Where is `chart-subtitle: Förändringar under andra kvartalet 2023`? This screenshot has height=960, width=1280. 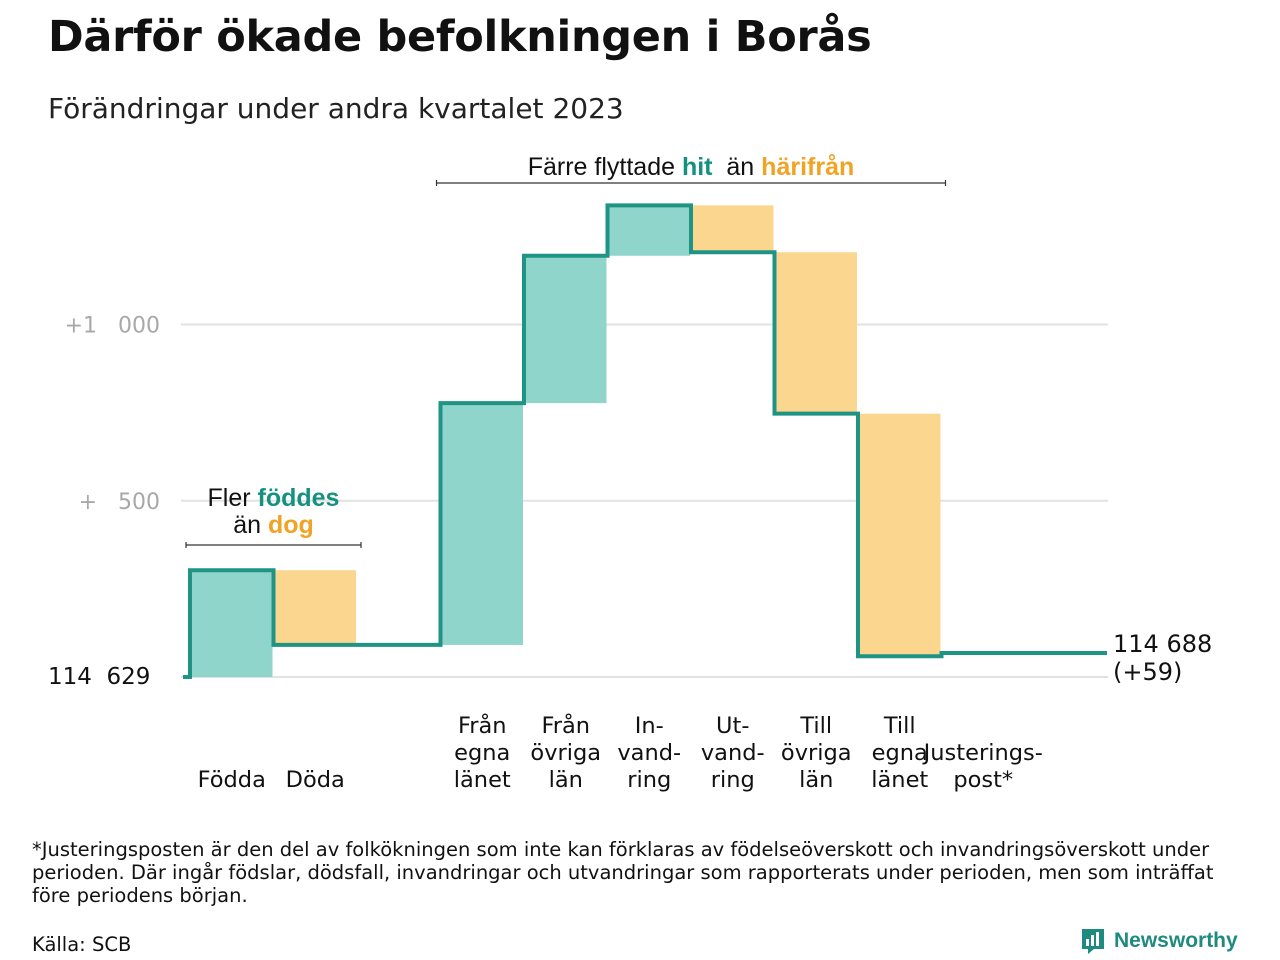 chart-subtitle: Förändringar under andra kvartalet 2023 is located at coordinates (336, 108).